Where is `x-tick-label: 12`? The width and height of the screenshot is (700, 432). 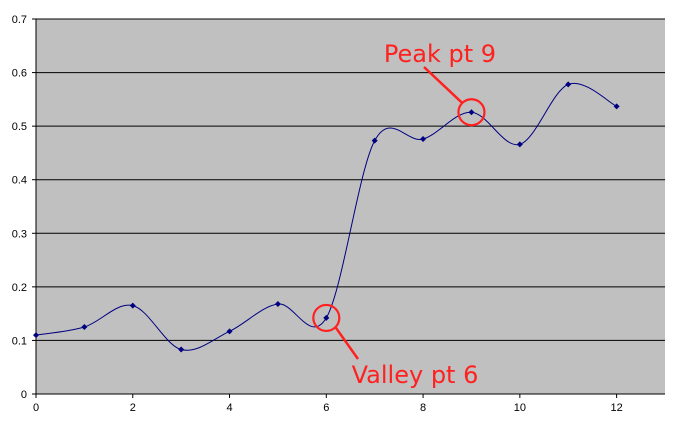 x-tick-label: 12 is located at coordinates (616, 408).